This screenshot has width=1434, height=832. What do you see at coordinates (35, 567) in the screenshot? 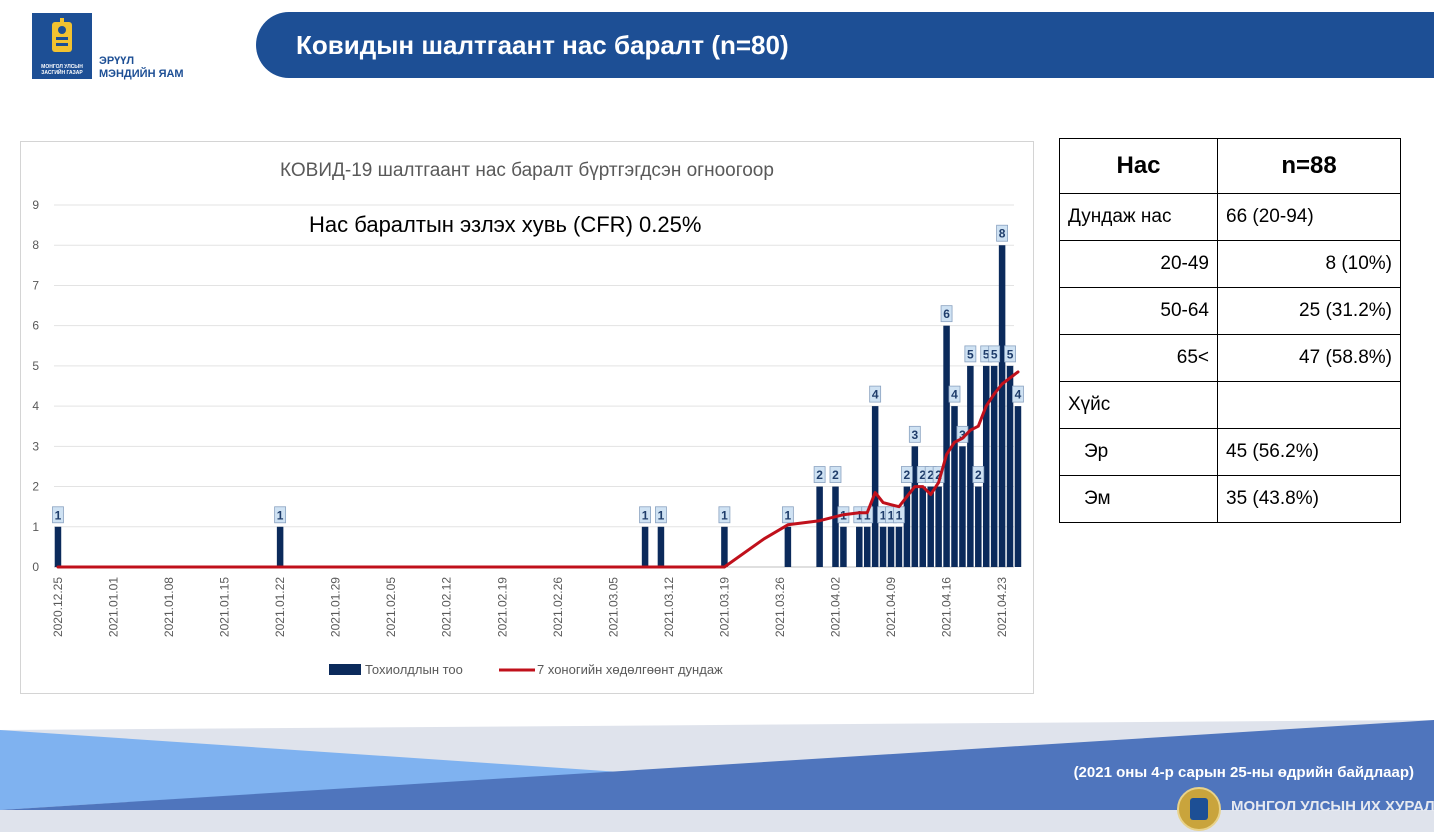
I see `y-tick-label: 0` at bounding box center [35, 567].